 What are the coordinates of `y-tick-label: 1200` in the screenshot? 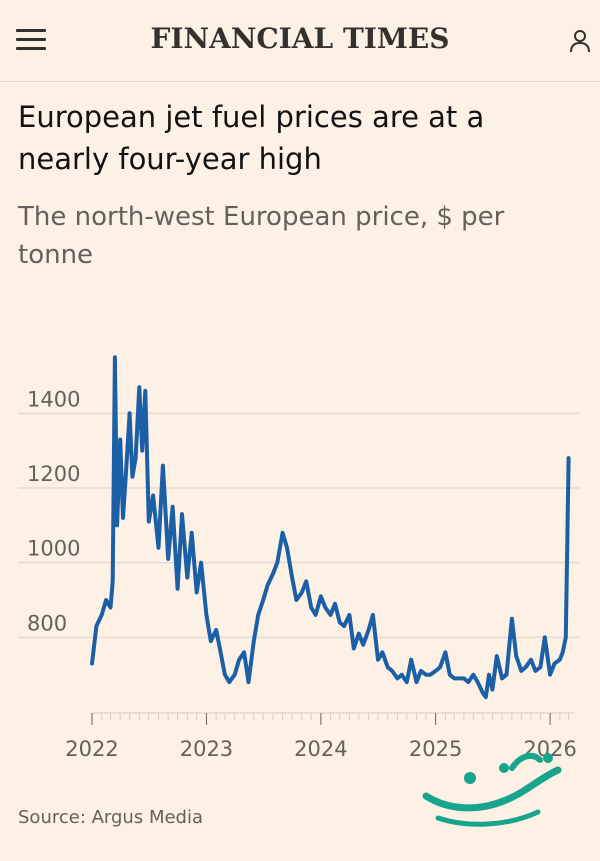 It's located at (53, 474).